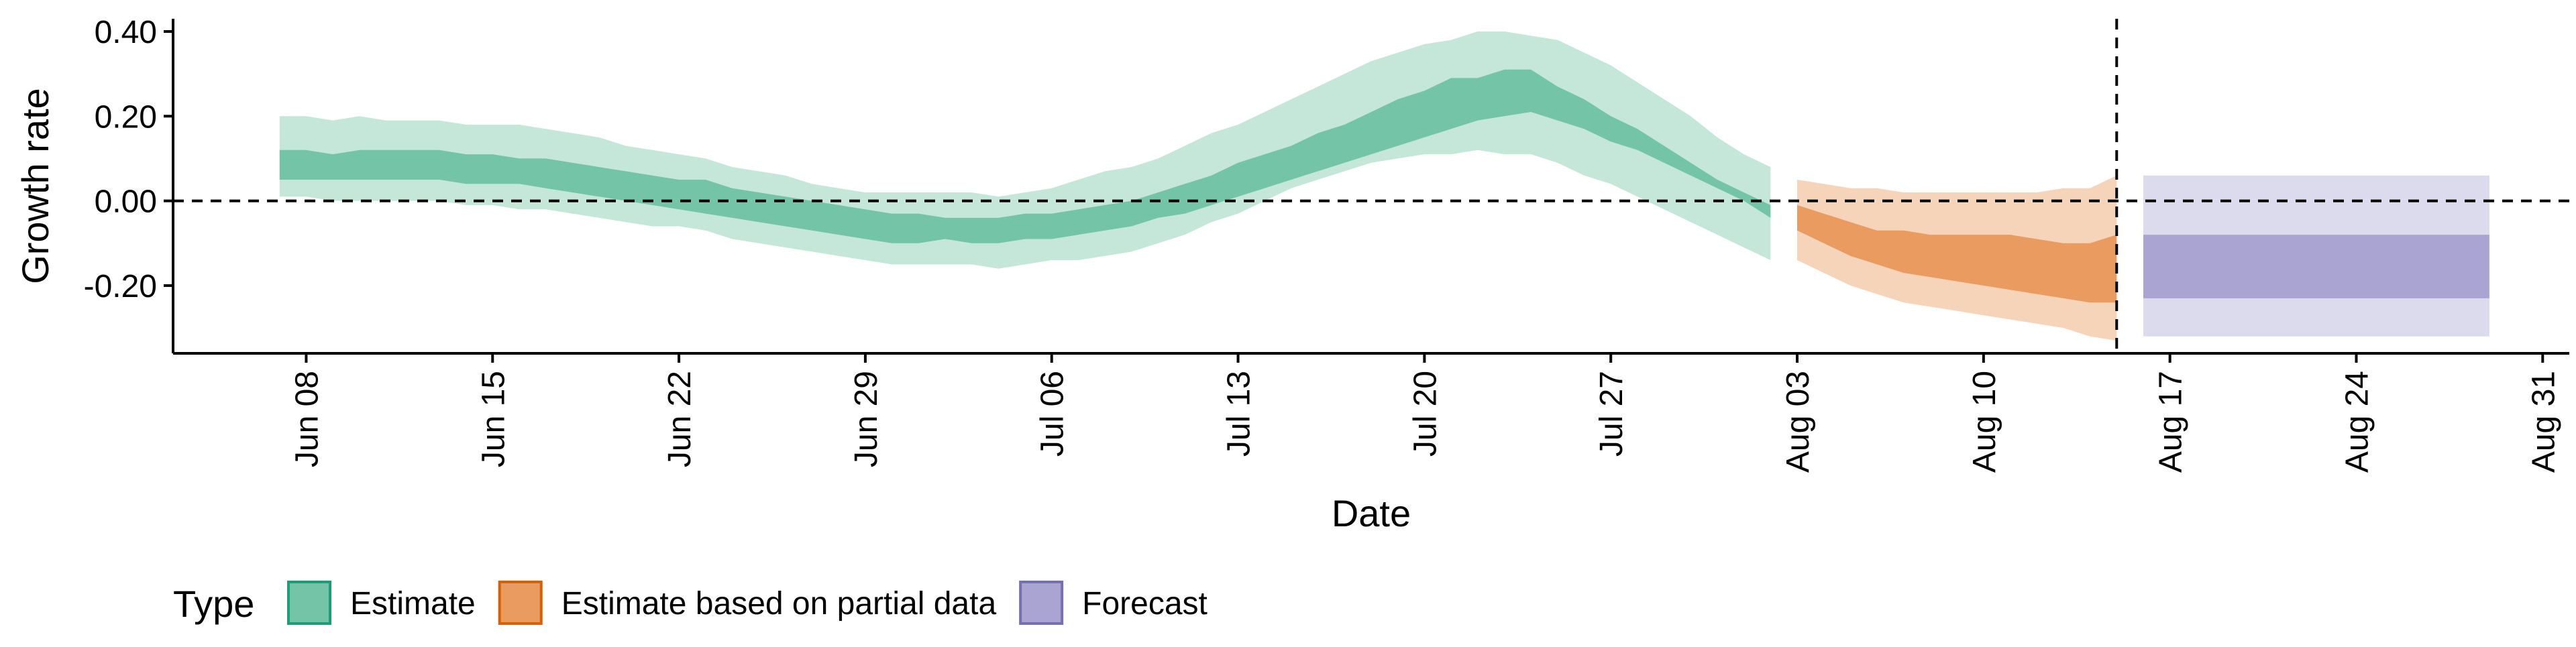 This screenshot has width=2576, height=647. What do you see at coordinates (35, 186) in the screenshot?
I see `y-axis-title: Growth rate` at bounding box center [35, 186].